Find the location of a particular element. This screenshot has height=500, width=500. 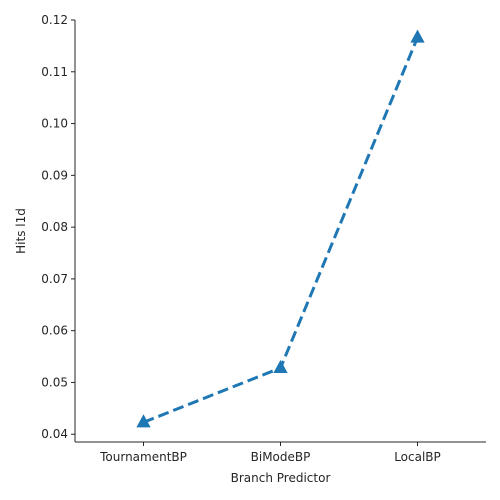

y-tick-label: 0.10 is located at coordinates (54, 124).